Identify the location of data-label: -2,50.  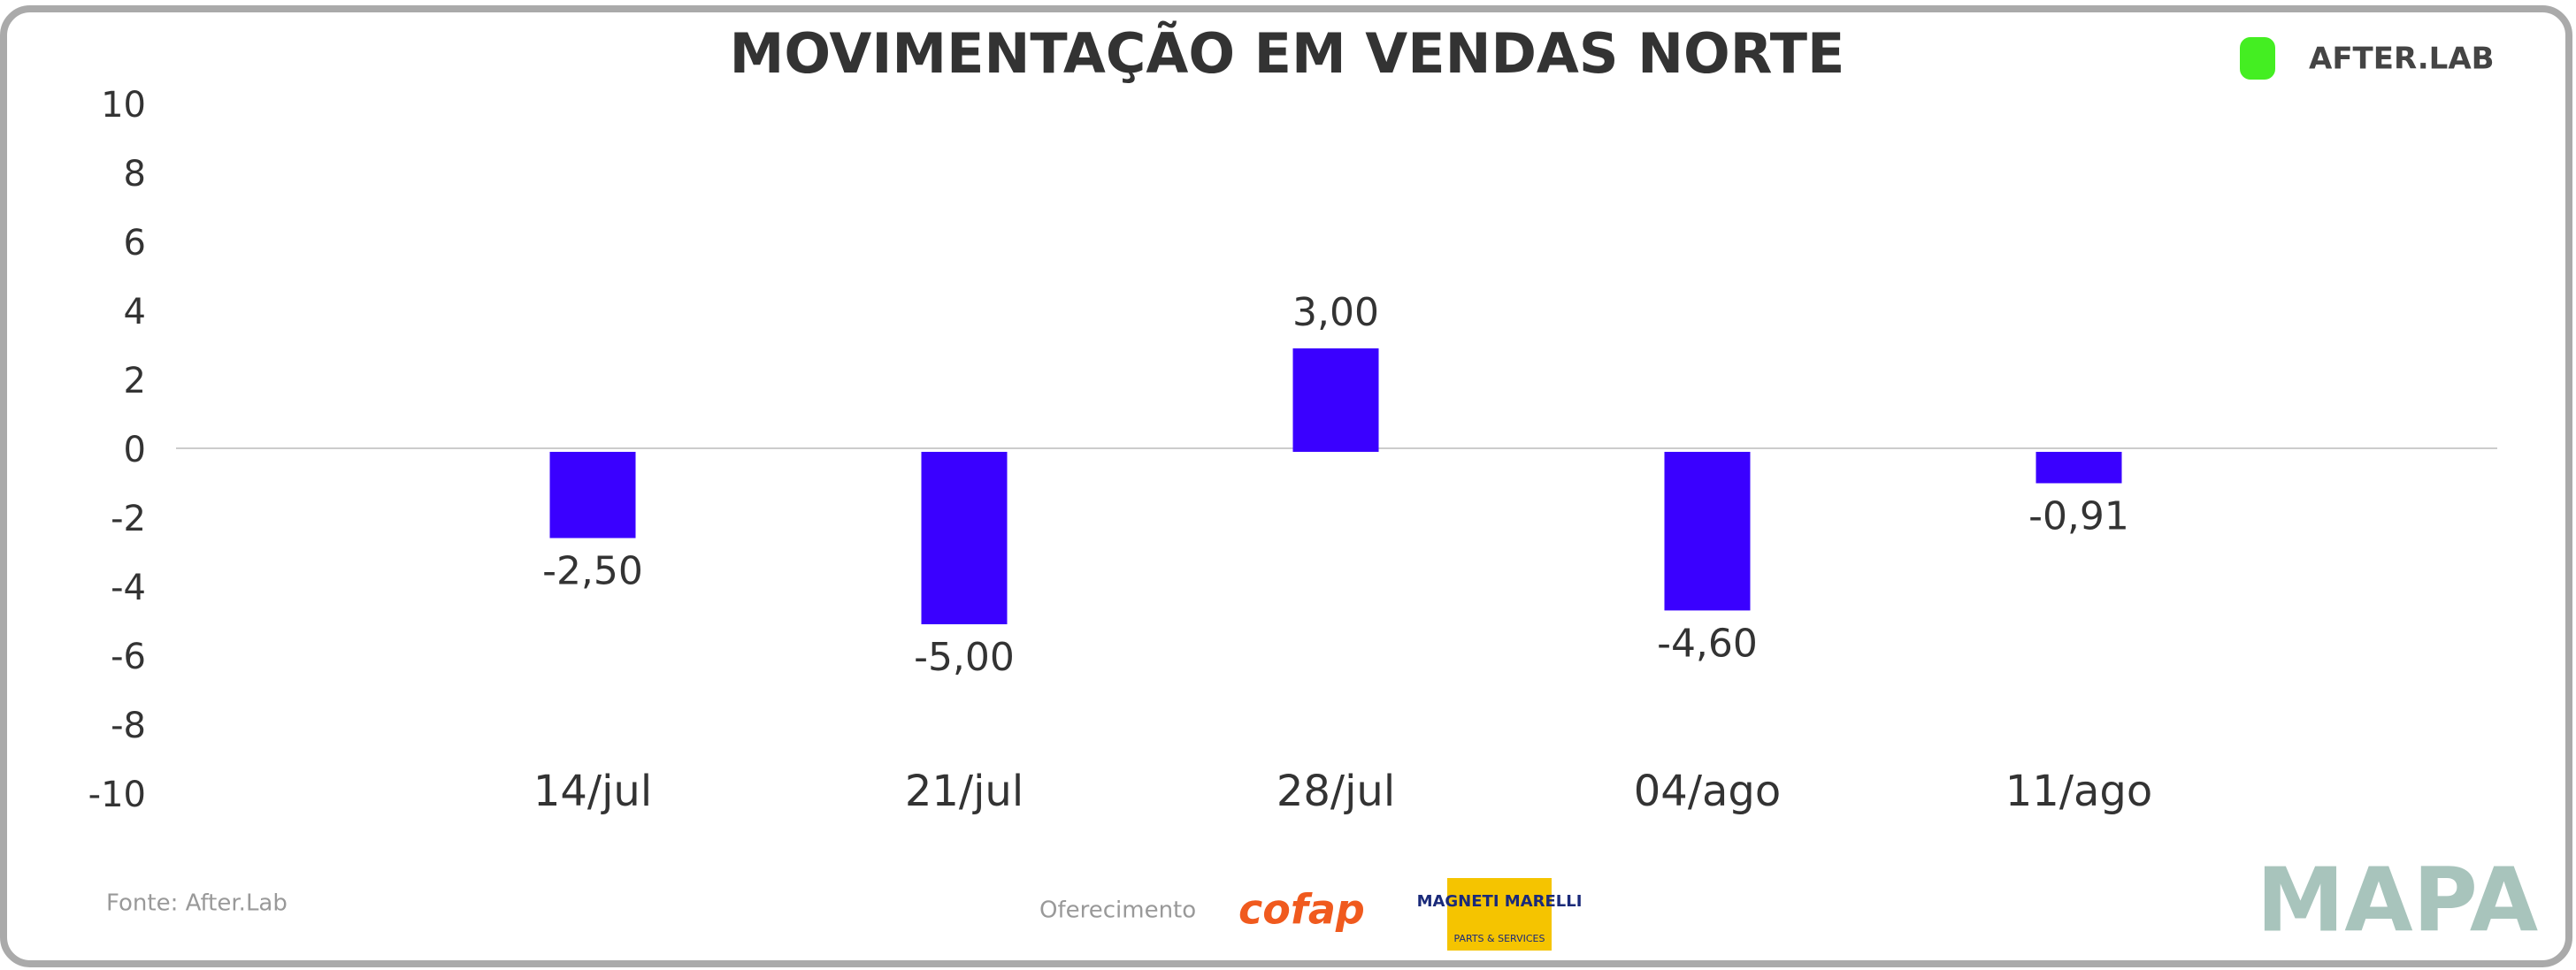
(592, 571).